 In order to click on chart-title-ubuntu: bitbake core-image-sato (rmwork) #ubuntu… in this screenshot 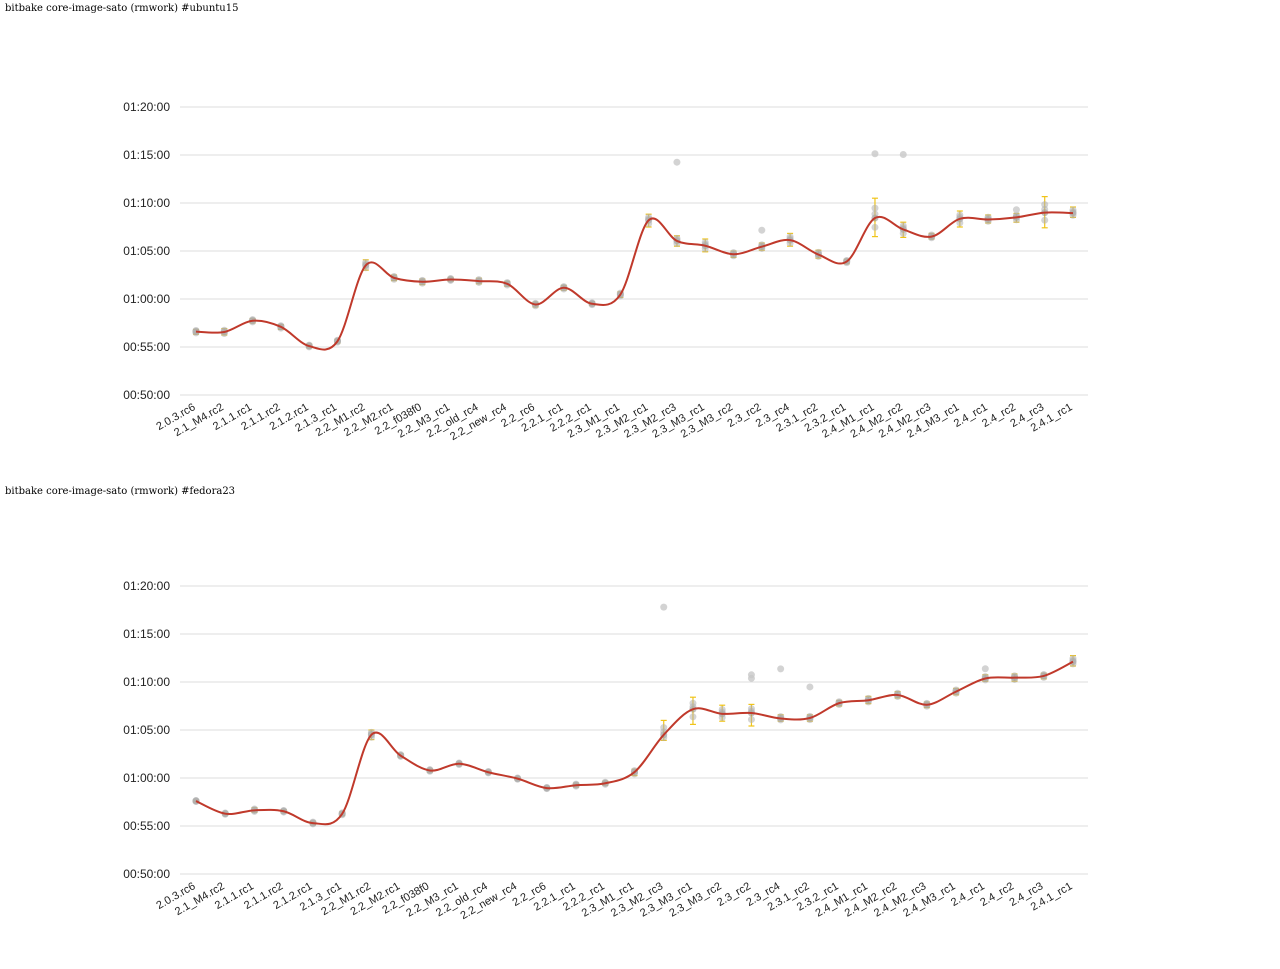, I will do `click(122, 8)`.